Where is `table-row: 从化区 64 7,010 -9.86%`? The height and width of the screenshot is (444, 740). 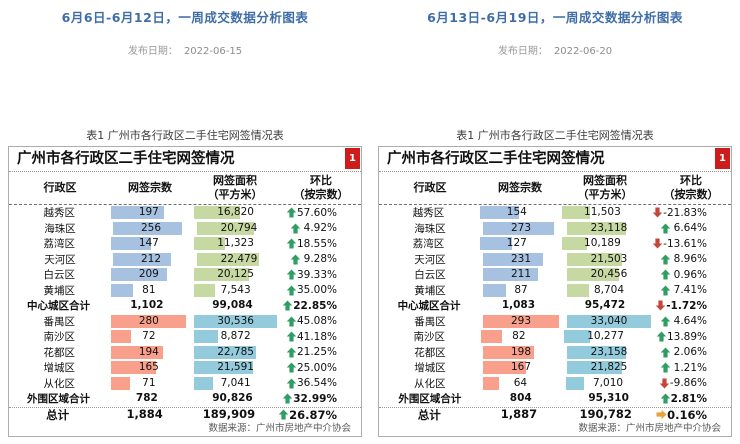
table-row: 从化区 64 7,010 -9.86% is located at coordinates (555, 384).